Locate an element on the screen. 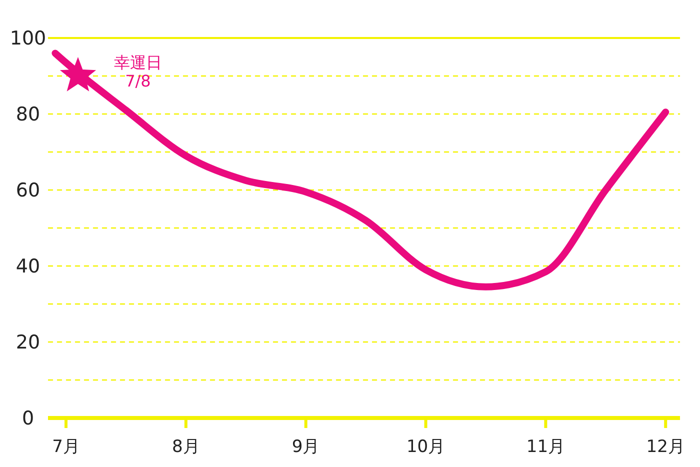 The image size is (700, 467). y-tick-label: 20 is located at coordinates (28, 343).